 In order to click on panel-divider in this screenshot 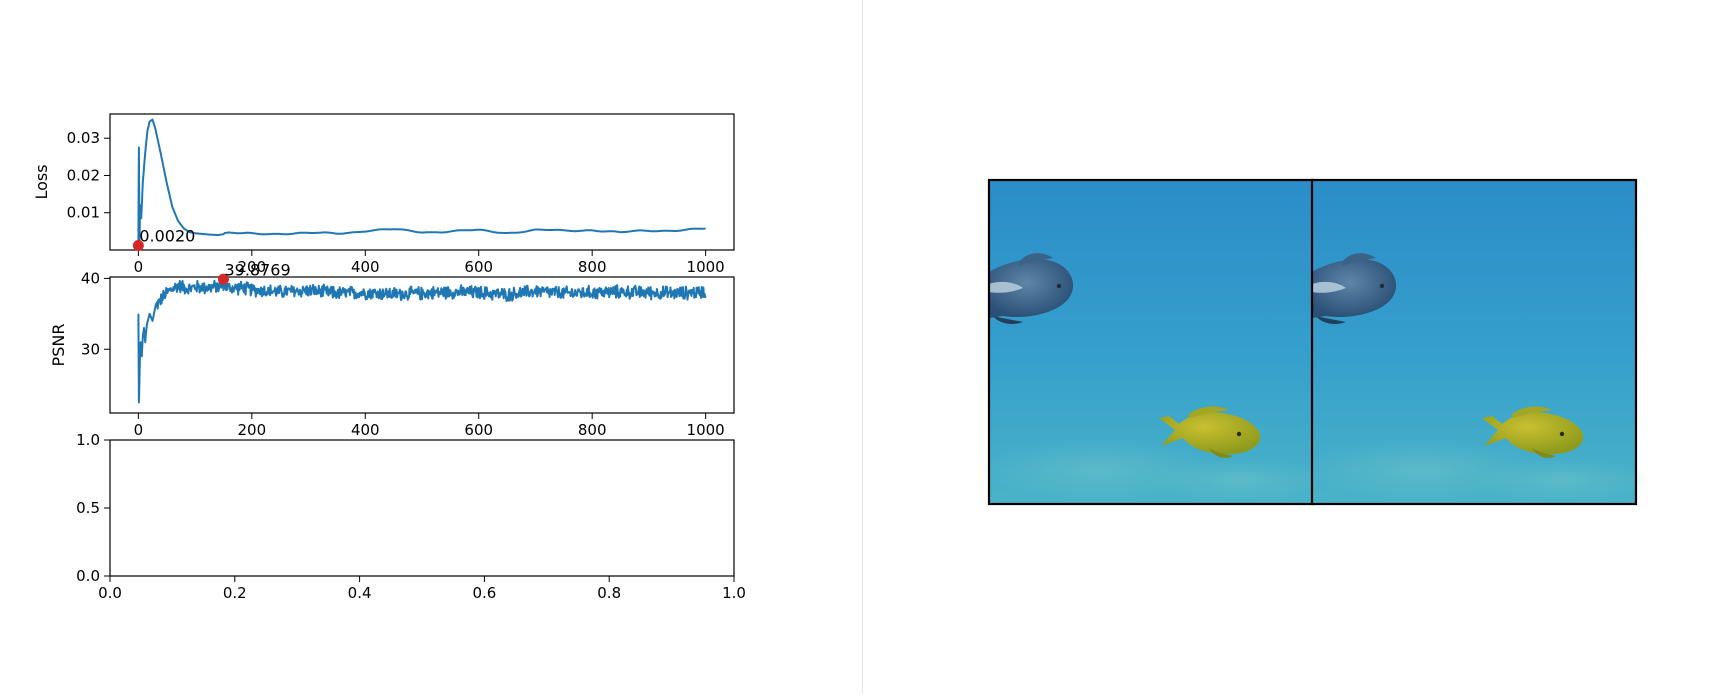, I will do `click(862, 347)`.